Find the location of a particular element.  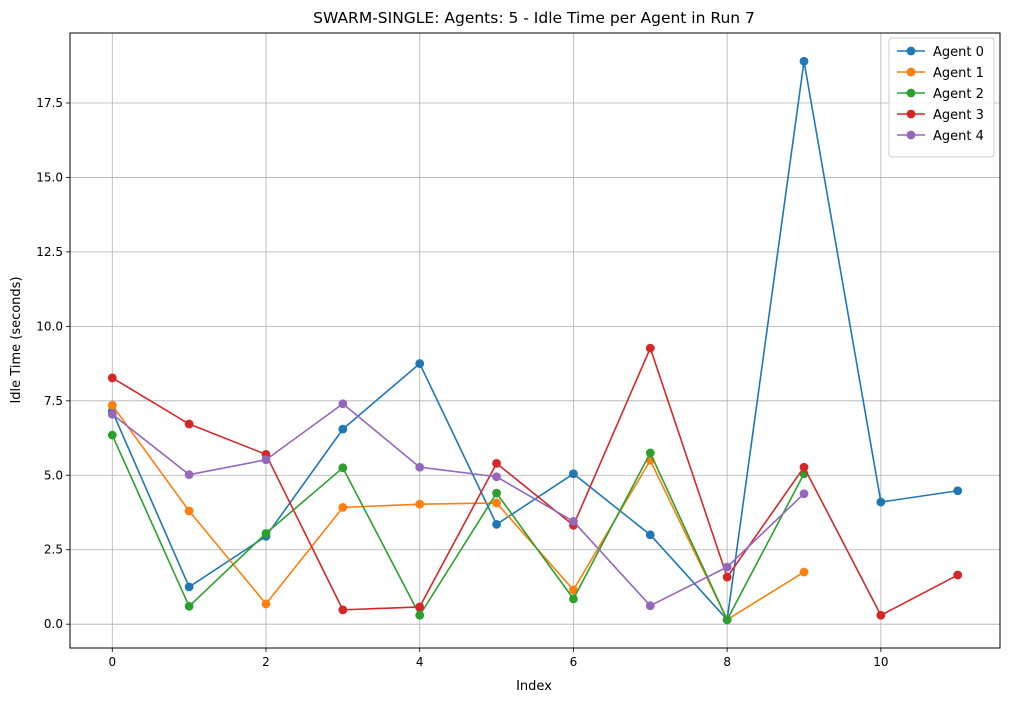

y-tick-label: 5.0 is located at coordinates (53, 475).